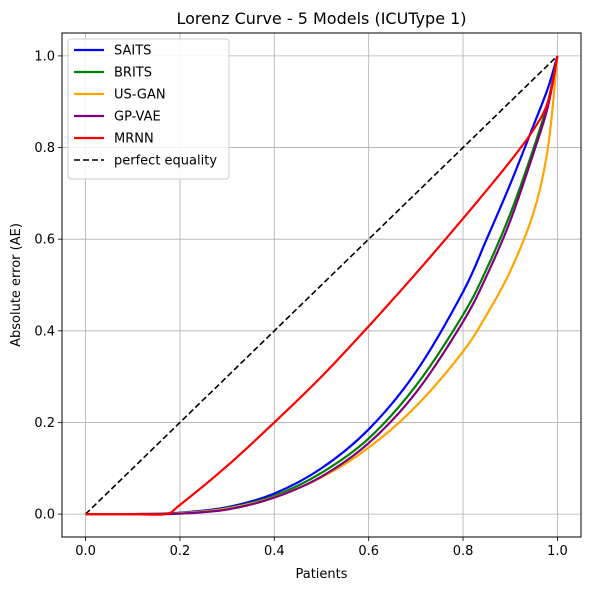 Image resolution: width=590 pixels, height=590 pixels. I want to click on chart-title: Lorenz Curve - 5 Models (ICUType 1), so click(321, 18).